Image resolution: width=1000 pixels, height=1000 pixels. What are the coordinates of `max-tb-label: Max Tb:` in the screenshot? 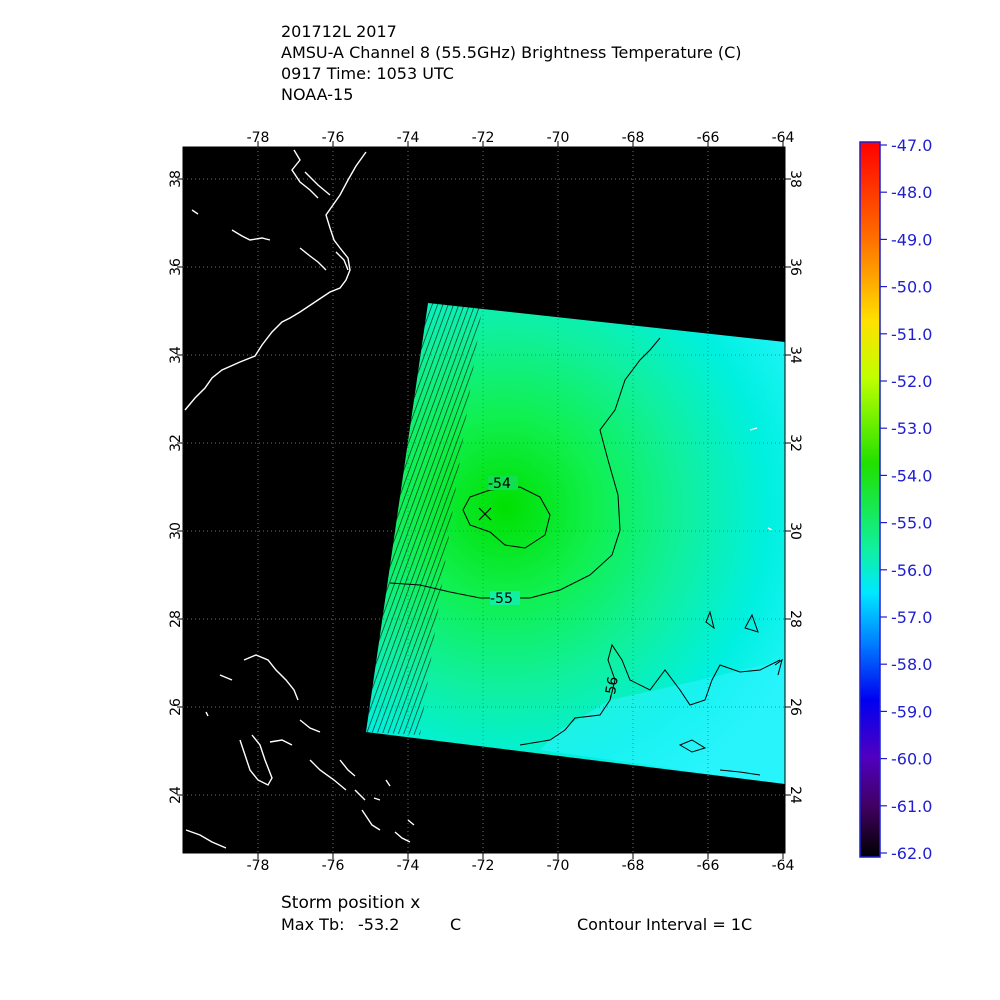 It's located at (313, 924).